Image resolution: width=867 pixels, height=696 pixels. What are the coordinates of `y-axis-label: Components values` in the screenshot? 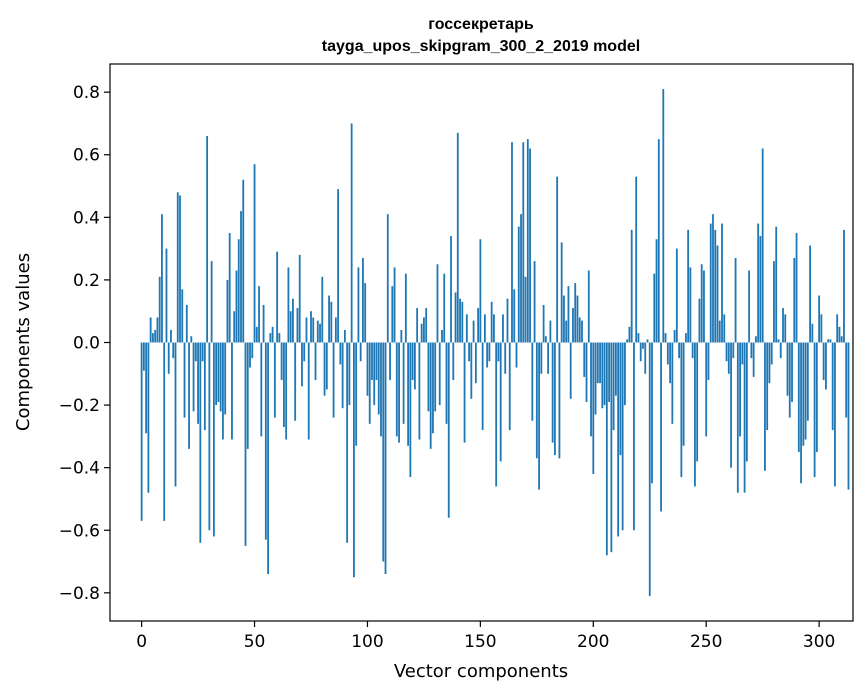 It's located at (23, 342).